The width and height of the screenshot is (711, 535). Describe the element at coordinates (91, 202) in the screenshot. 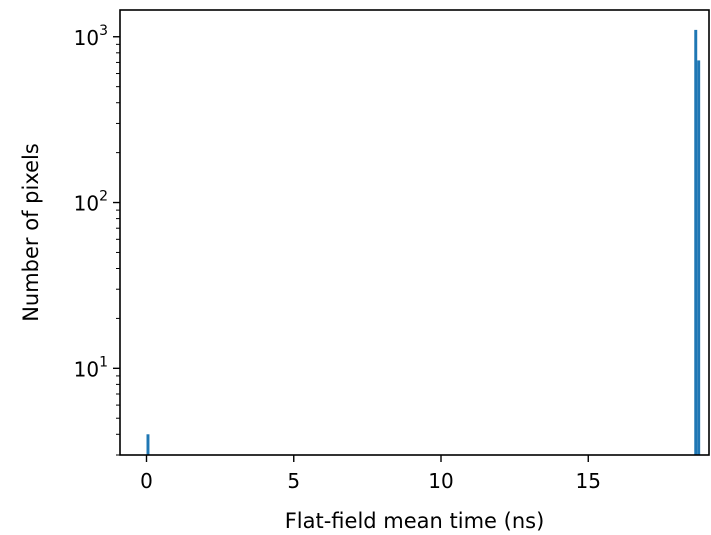

I see `y-tick-label: 10²` at that location.